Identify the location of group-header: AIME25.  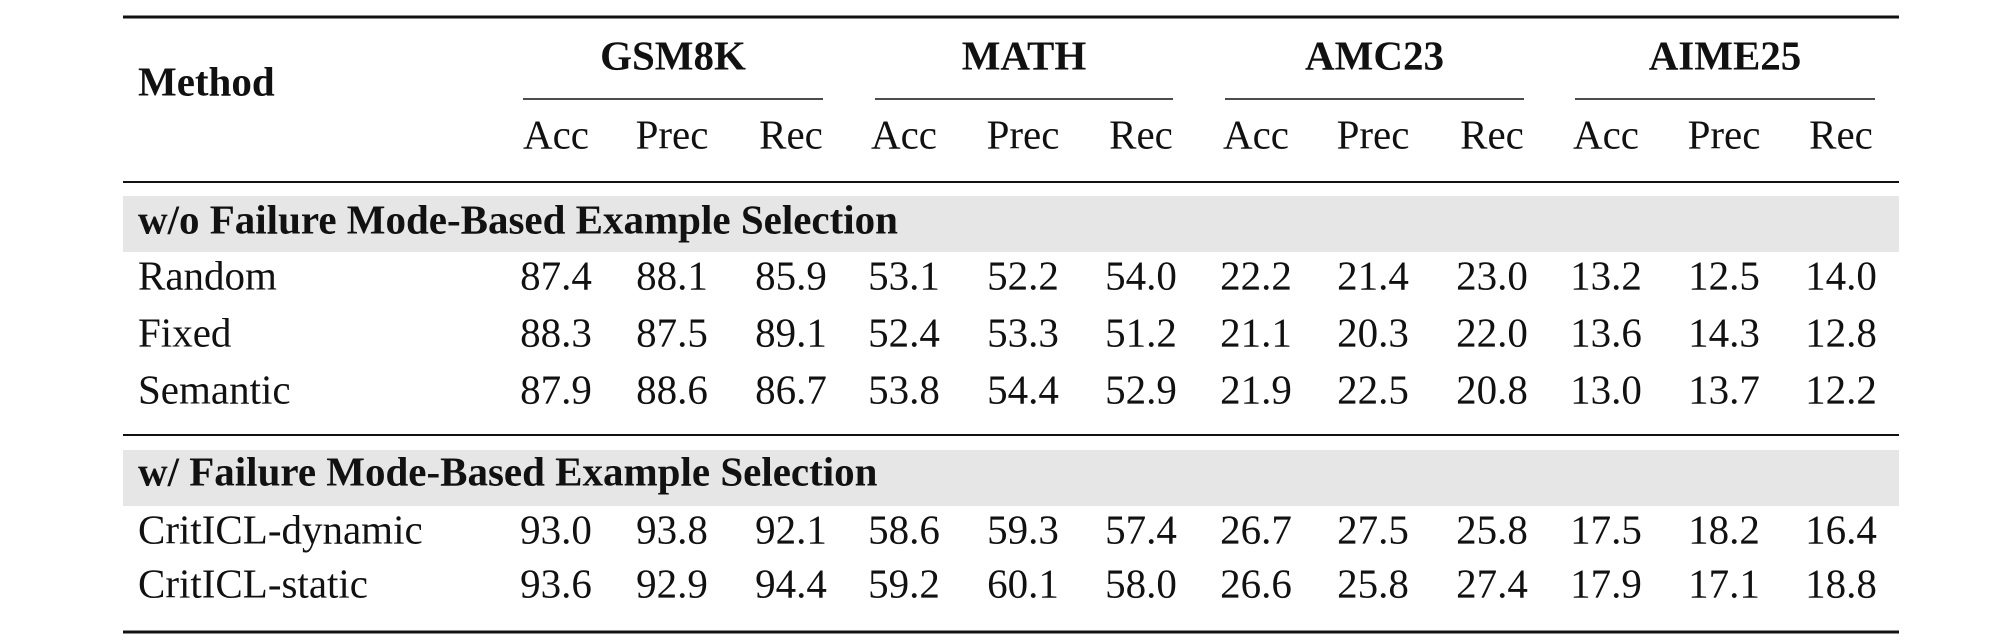
(1725, 55).